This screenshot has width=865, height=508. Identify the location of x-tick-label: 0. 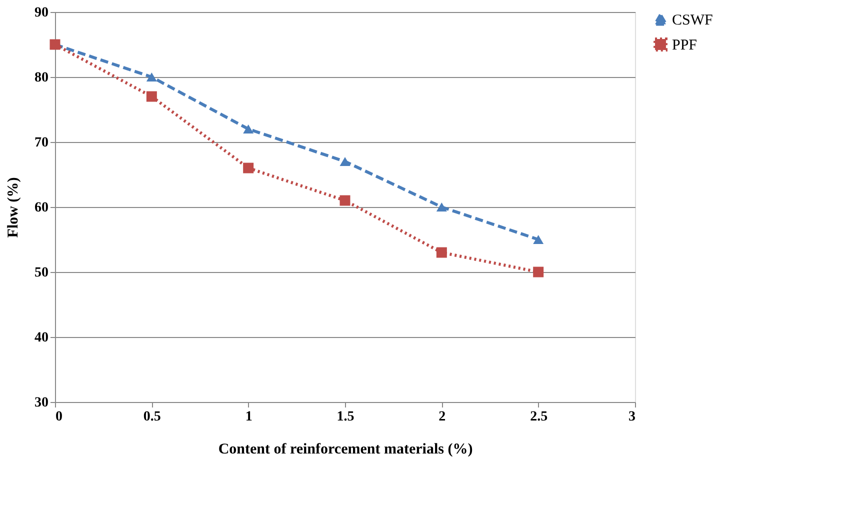
(59, 417).